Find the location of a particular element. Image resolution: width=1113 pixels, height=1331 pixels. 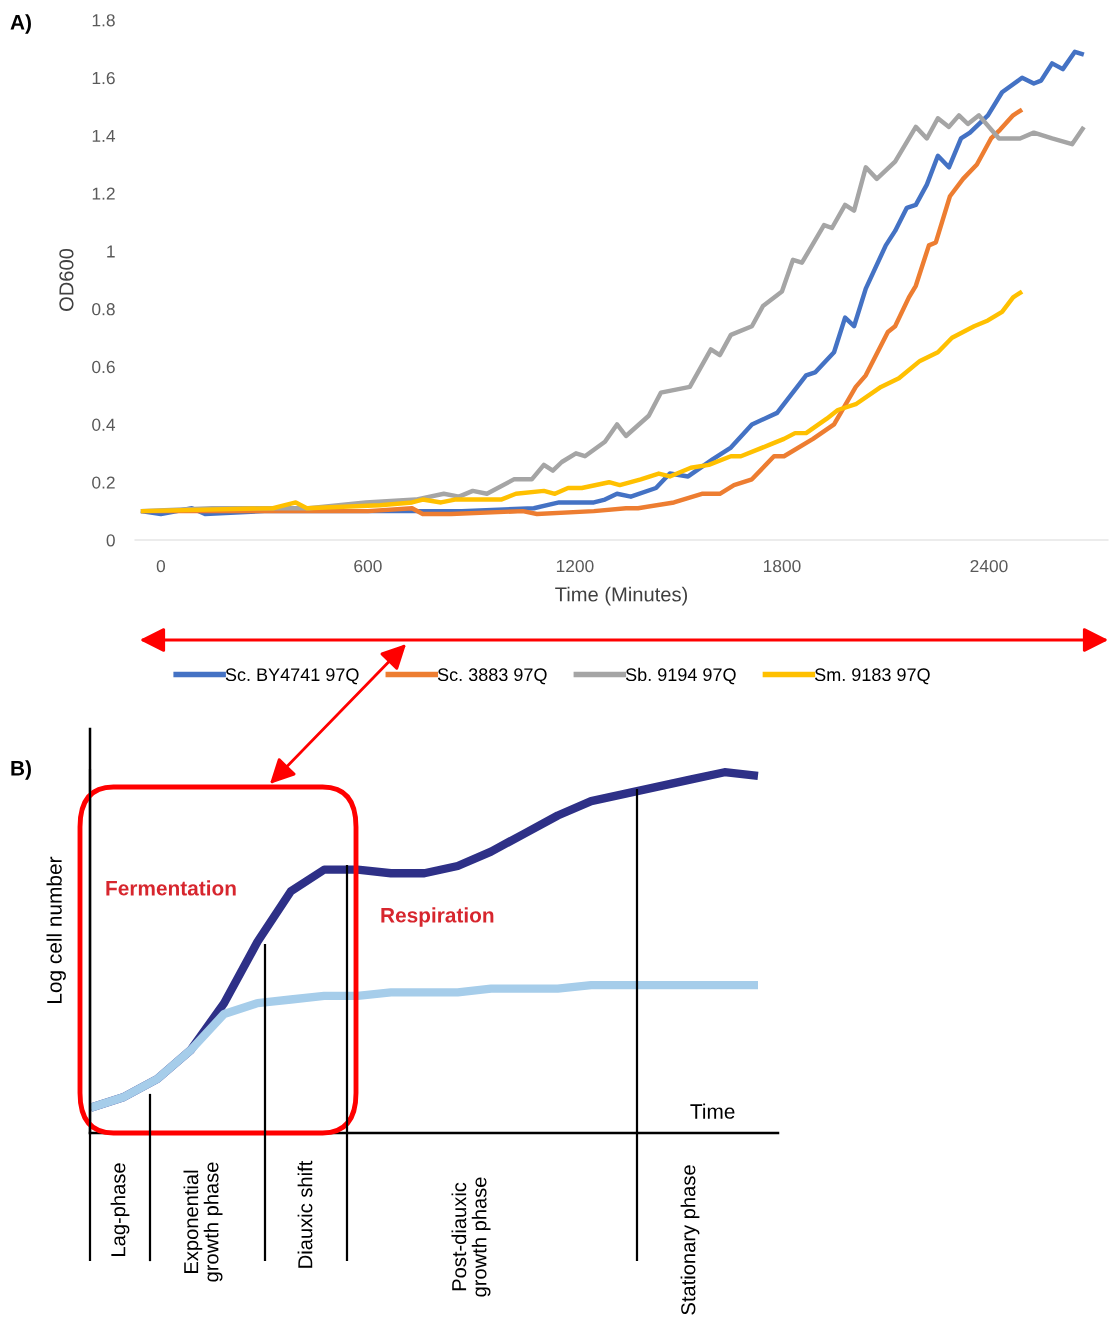

annotation: Respiration is located at coordinates (437, 917).